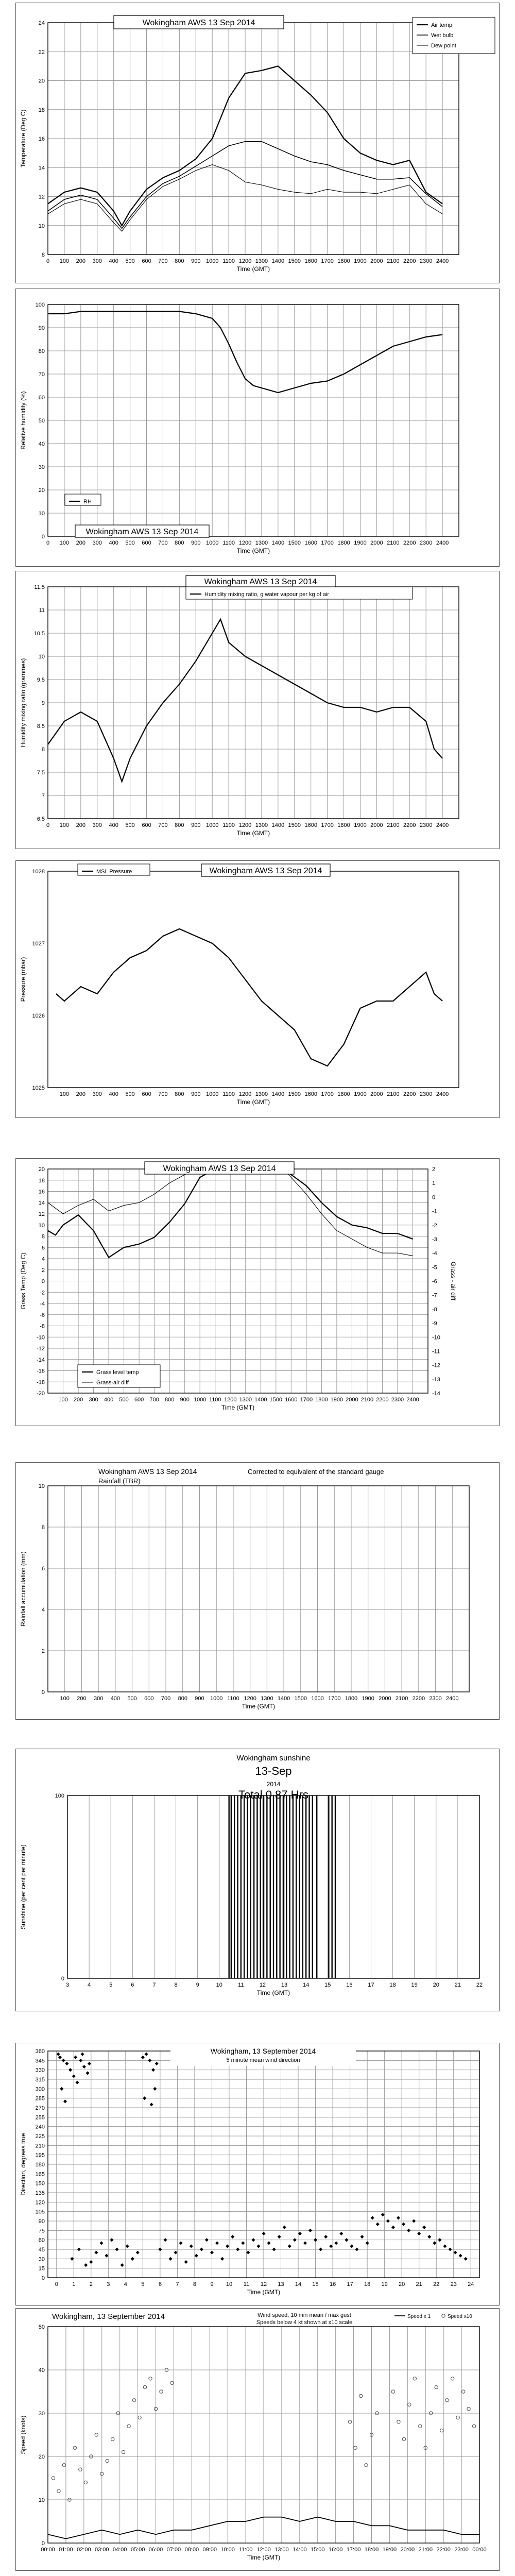  Describe the element at coordinates (66, 2550) in the screenshot. I see `x-tick-label: 01:00` at that location.